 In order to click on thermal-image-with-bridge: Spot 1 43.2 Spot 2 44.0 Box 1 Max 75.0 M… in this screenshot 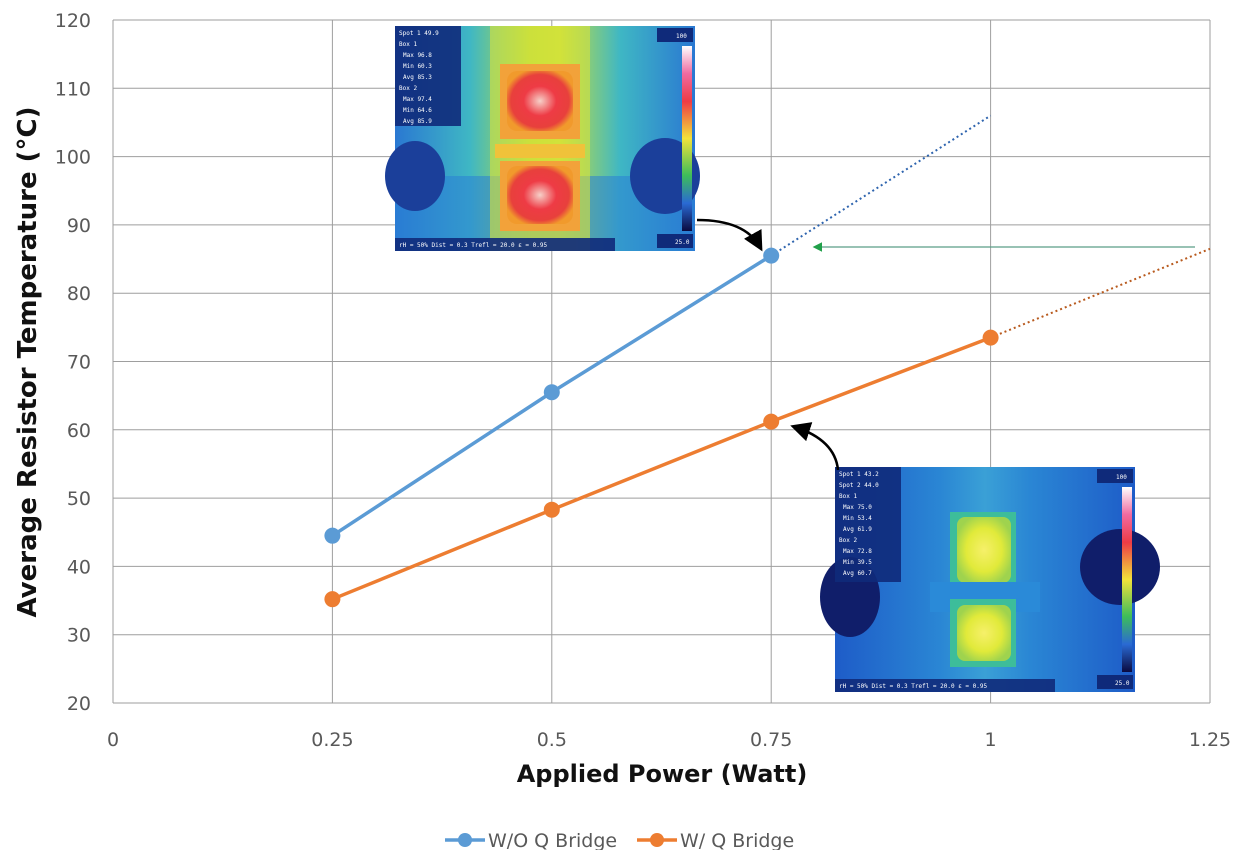, I will do `click(990, 579)`.